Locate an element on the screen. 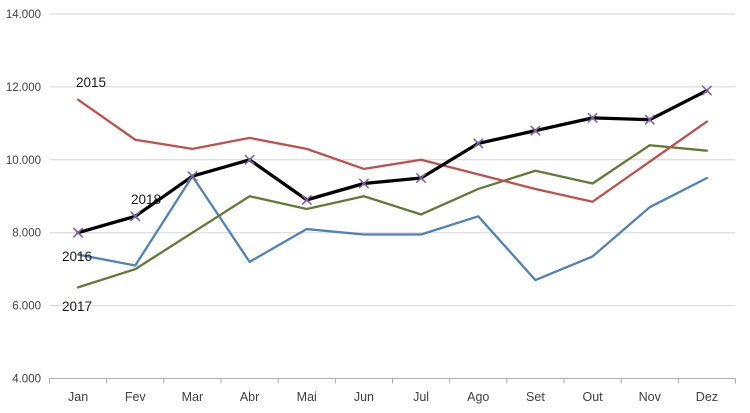 This screenshot has width=750, height=413. x-axis-label: Jul is located at coordinates (421, 397).